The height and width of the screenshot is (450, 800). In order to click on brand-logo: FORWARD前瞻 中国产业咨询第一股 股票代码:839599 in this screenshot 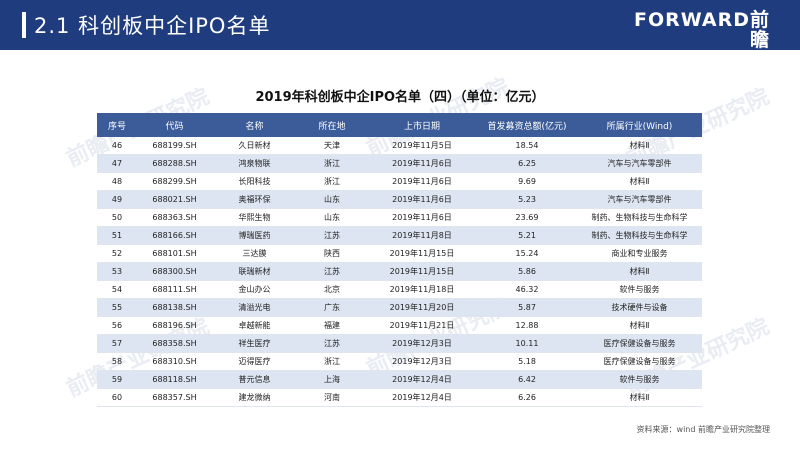, I will do `click(695, 37)`.